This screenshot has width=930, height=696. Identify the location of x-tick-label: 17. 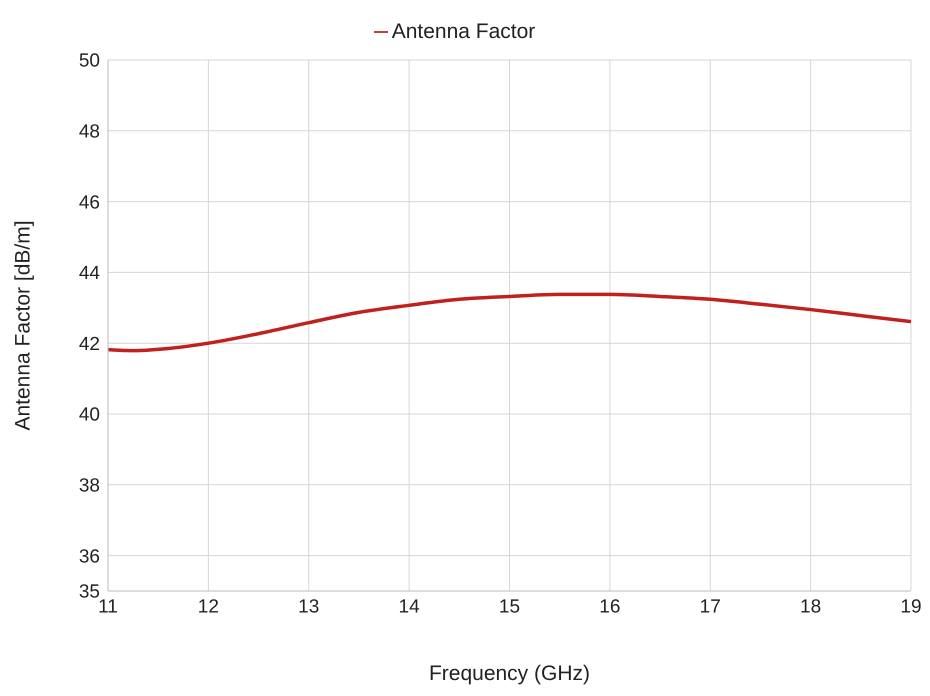
(710, 607).